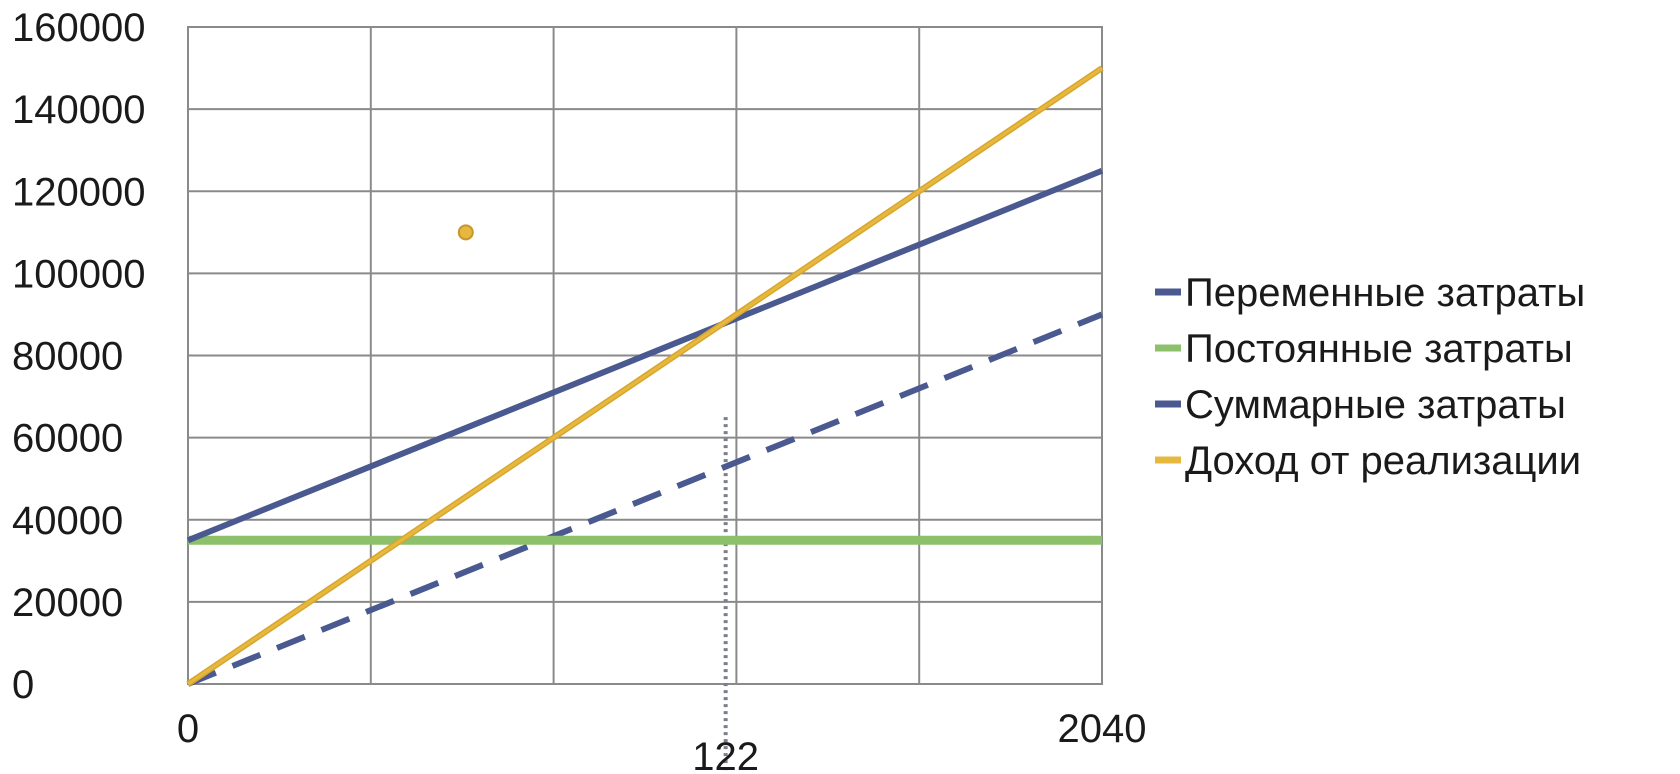 Image resolution: width=1680 pixels, height=774 pixels. Describe the element at coordinates (67, 357) in the screenshot. I see `y-tick-label: 80000` at that location.